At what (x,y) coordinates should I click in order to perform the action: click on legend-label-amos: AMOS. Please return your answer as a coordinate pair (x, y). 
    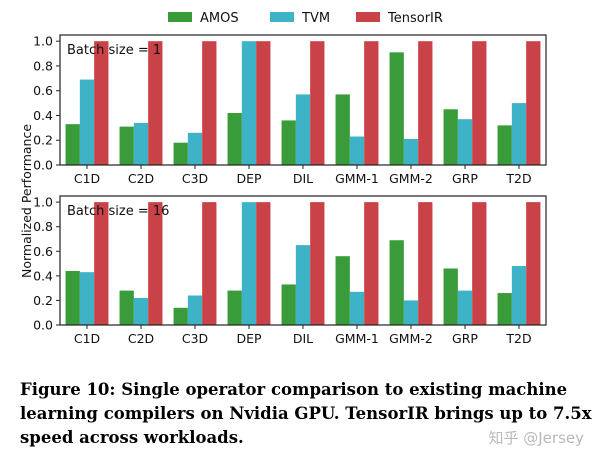
    Looking at the image, I should click on (219, 18).